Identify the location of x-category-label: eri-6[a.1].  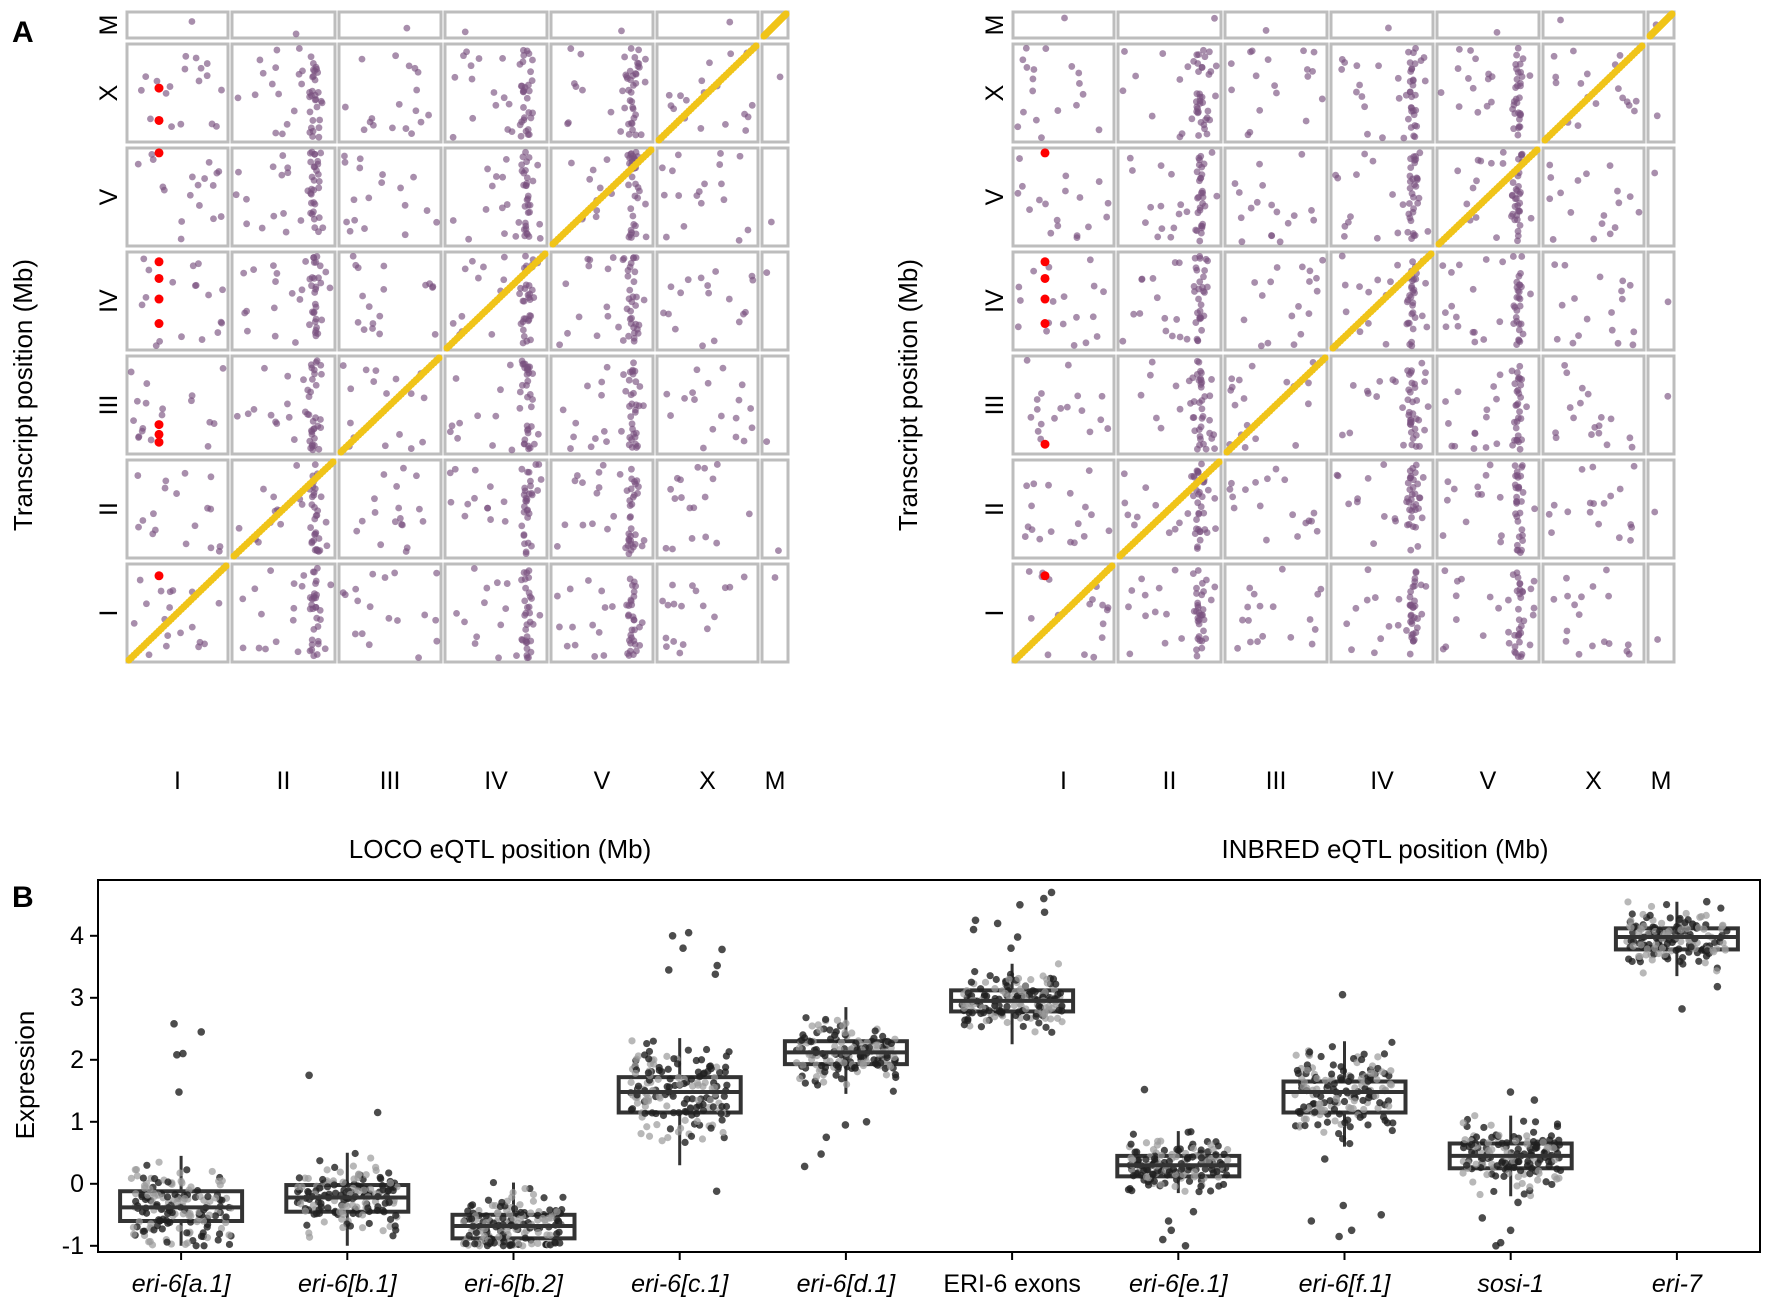
(182, 1284).